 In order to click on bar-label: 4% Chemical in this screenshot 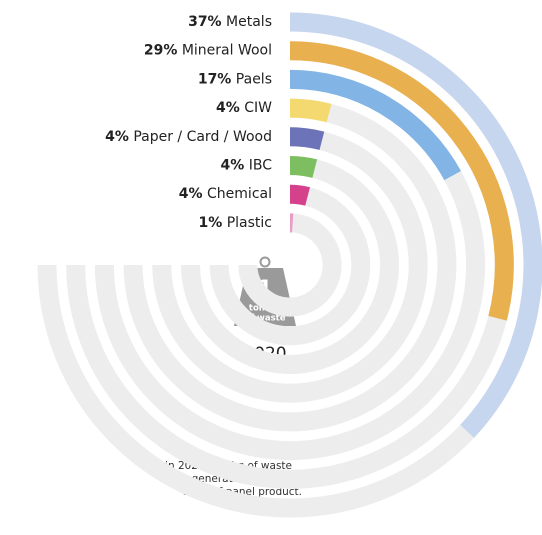, I will do `click(225, 194)`.